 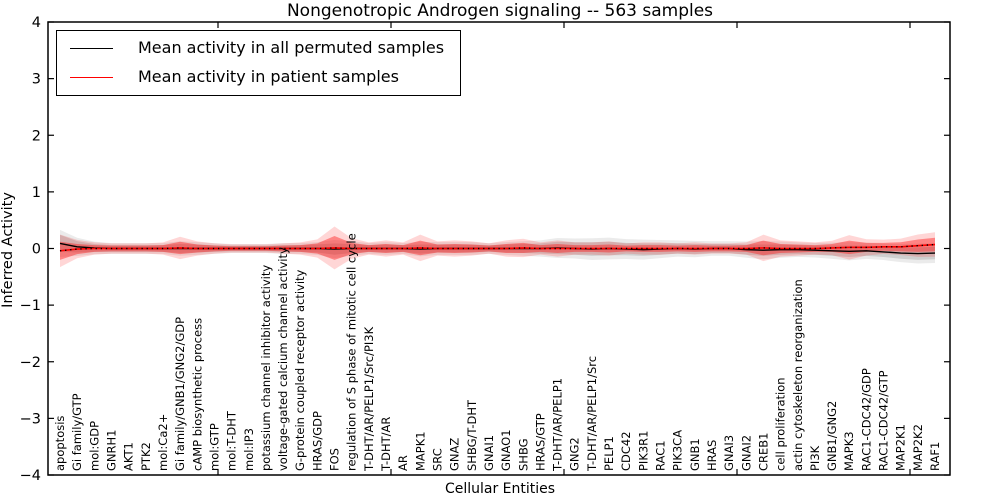 I want to click on legend-item-patient: Mean activity in patient samples, so click(x=257, y=77).